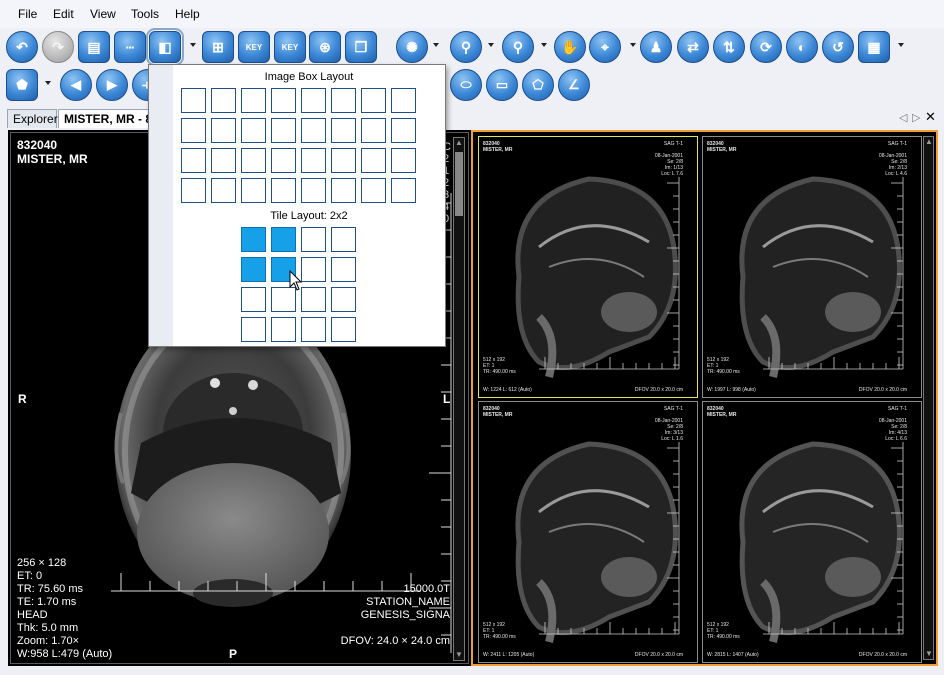 This screenshot has width=944, height=675. I want to click on invert-button: ◐, so click(802, 47).